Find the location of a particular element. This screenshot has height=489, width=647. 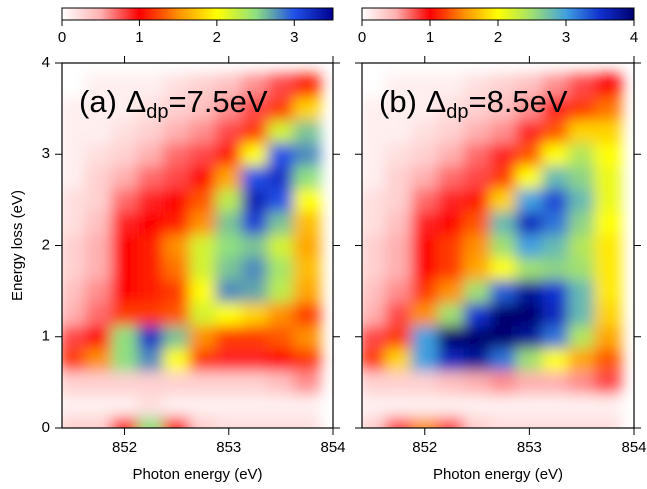

y-axis-label: Energy loss (eV) is located at coordinates (17, 245).